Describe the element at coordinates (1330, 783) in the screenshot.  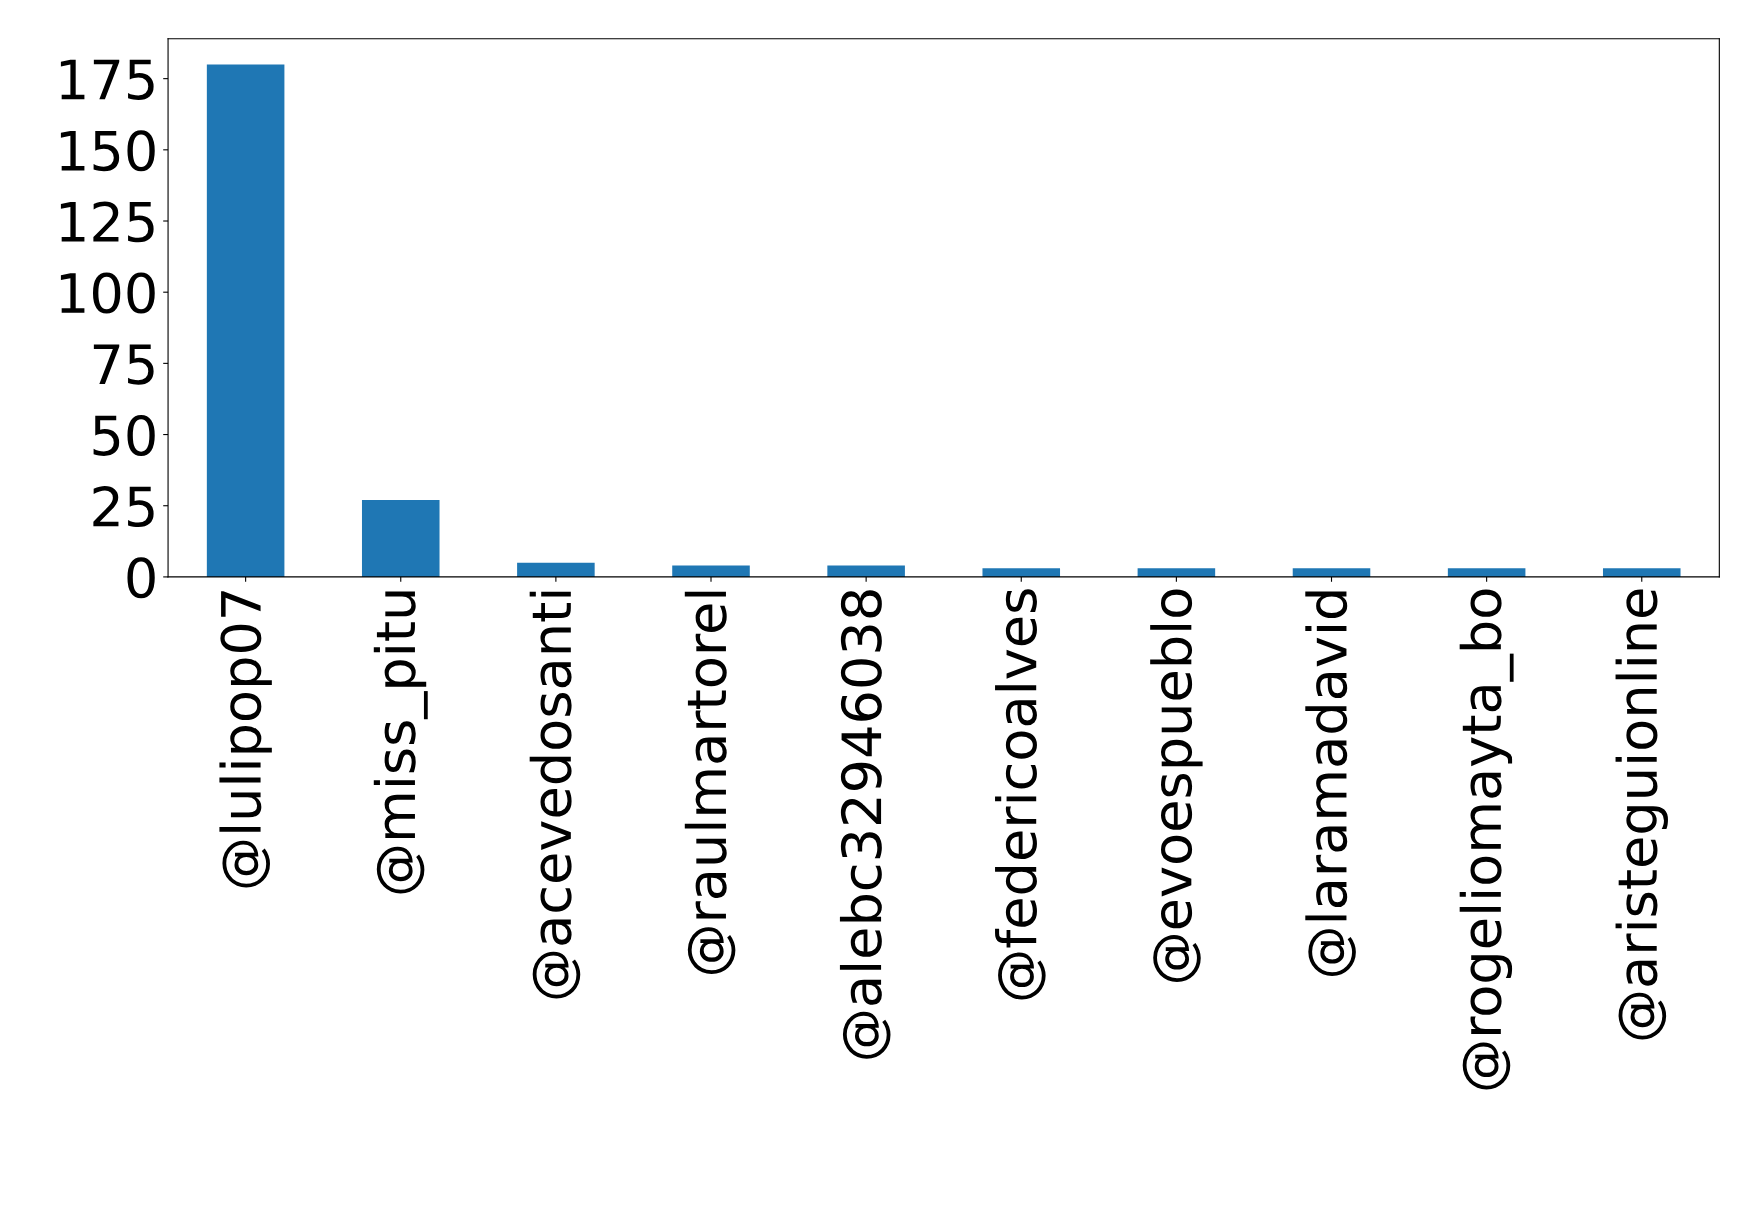
I see `x-tick-label: @laramadavid` at that location.